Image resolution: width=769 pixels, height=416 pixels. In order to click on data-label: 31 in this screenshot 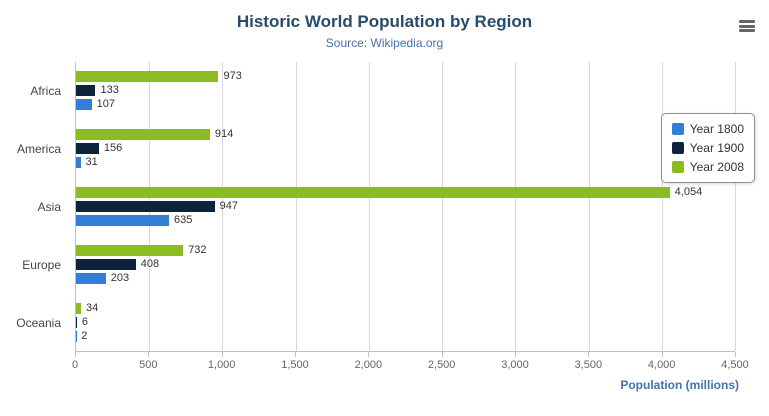, I will do `click(91, 162)`.